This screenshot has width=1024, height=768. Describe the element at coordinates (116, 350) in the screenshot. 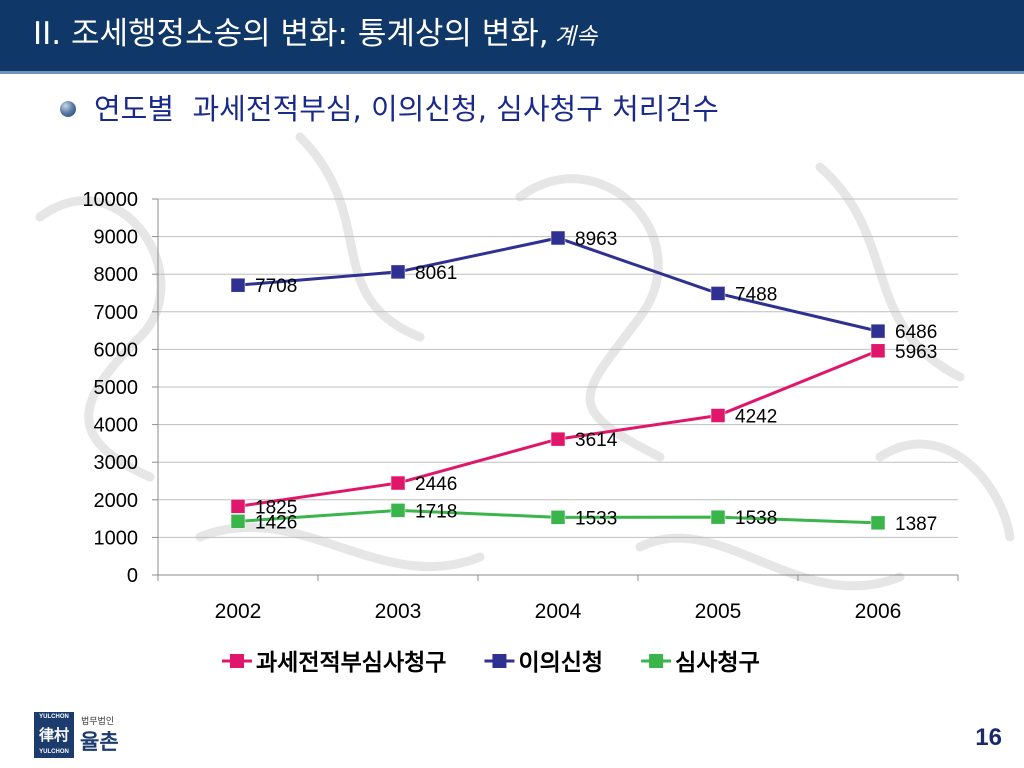

I see `y-tick-label: 6000` at that location.